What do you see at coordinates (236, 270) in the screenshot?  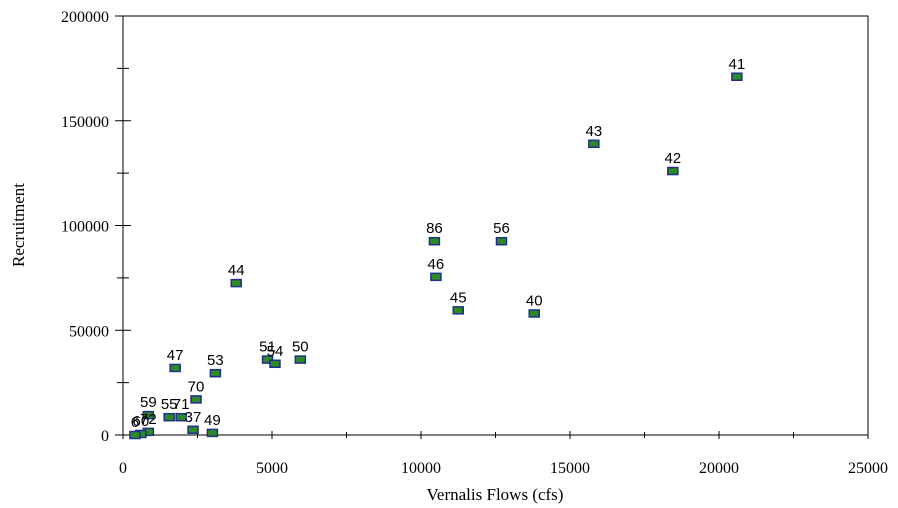 I see `data-point-label: 44` at bounding box center [236, 270].